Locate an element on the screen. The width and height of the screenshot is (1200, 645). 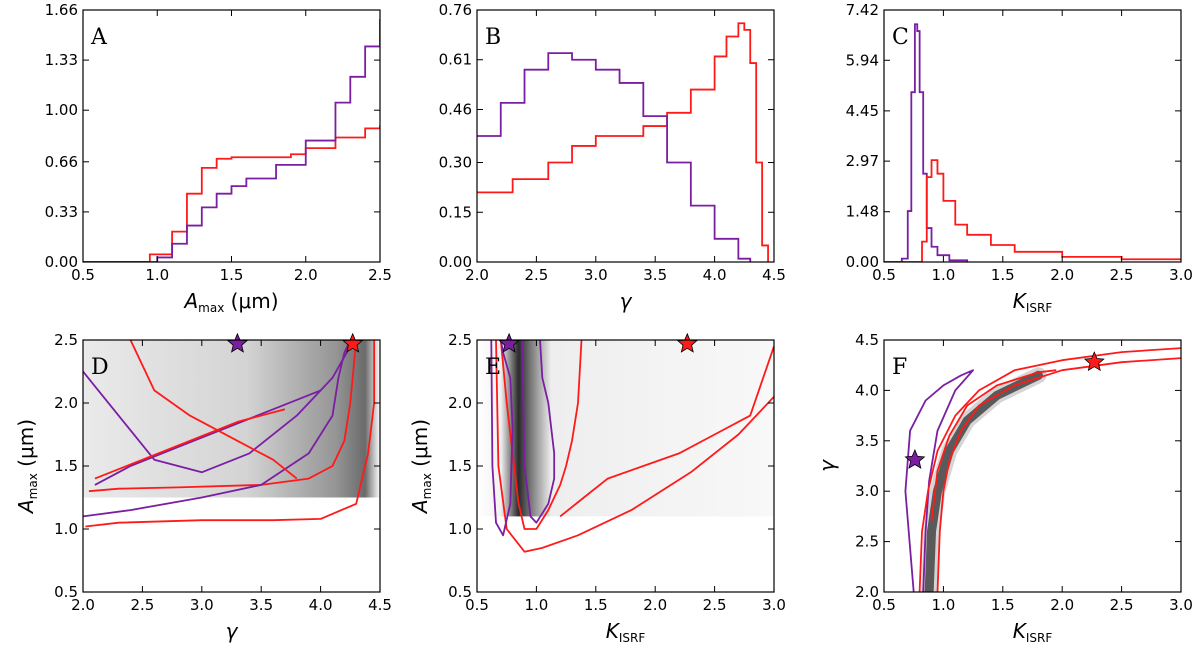
panel-letter: D is located at coordinates (100, 367).